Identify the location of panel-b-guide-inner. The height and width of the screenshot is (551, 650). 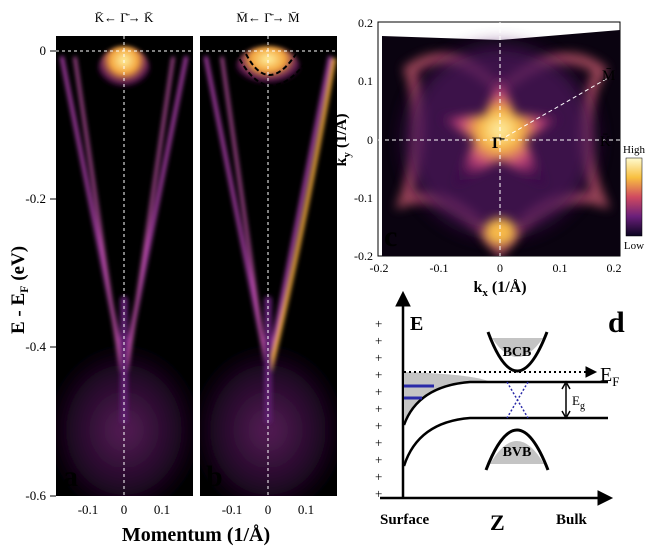
(271, 64).